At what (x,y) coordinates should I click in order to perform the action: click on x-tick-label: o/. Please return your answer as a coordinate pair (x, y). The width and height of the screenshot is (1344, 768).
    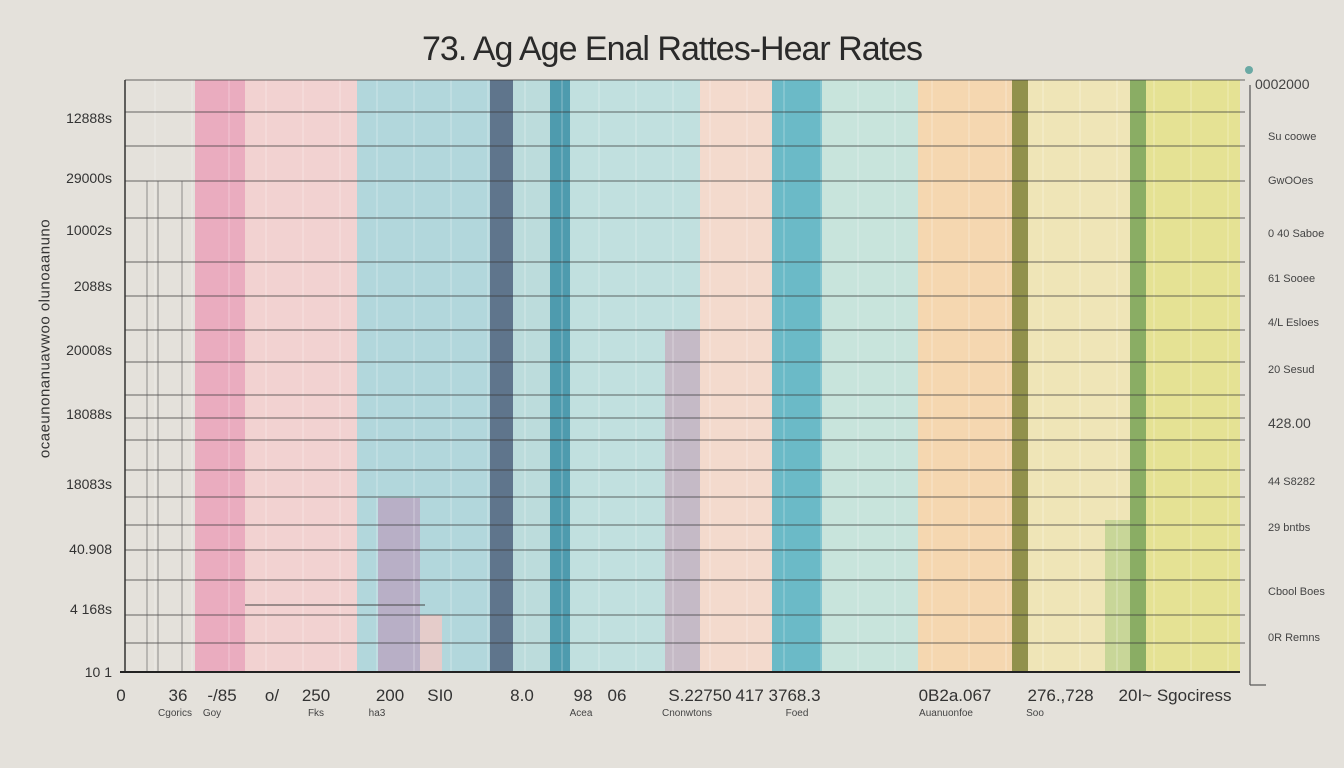
    Looking at the image, I should click on (272, 695).